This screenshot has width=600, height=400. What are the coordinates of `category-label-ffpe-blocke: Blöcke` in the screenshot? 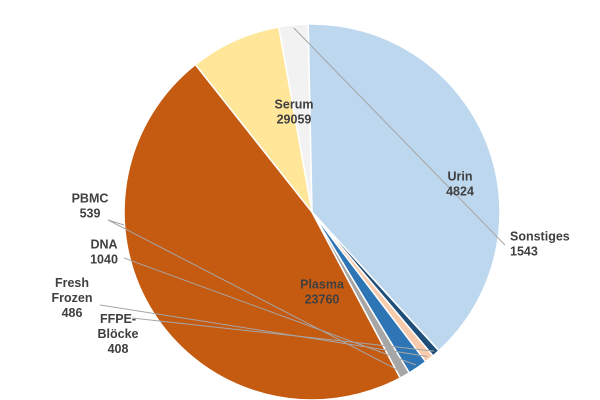 It's located at (118, 334).